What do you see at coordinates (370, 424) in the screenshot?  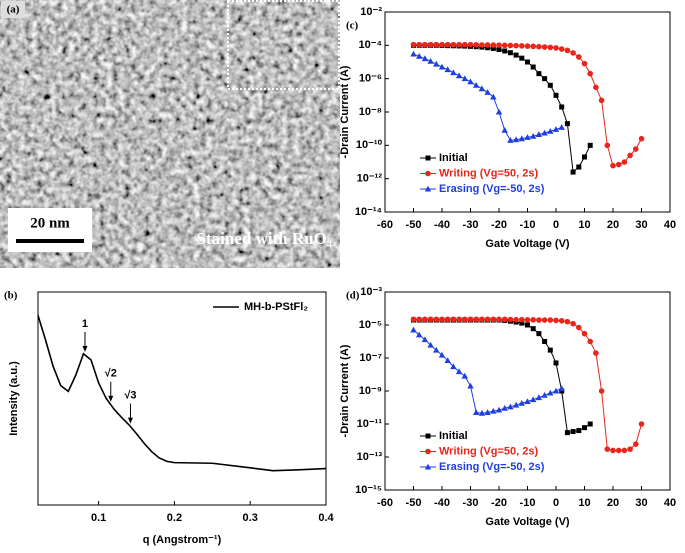 I see `y-tick-label: 10⁻¹¹` at bounding box center [370, 424].